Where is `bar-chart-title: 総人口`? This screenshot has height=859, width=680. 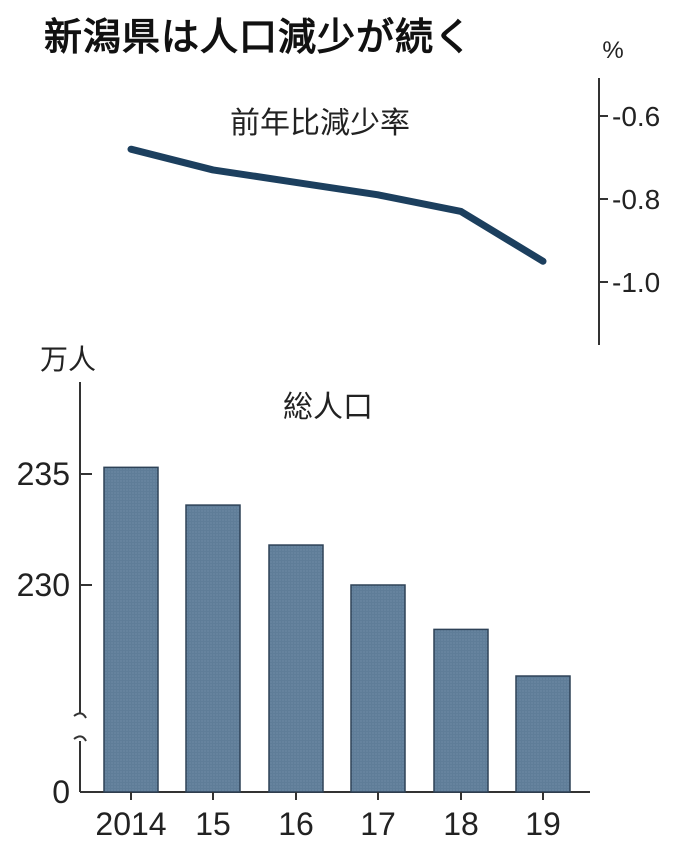 bar-chart-title: 総人口 is located at coordinates (328, 407).